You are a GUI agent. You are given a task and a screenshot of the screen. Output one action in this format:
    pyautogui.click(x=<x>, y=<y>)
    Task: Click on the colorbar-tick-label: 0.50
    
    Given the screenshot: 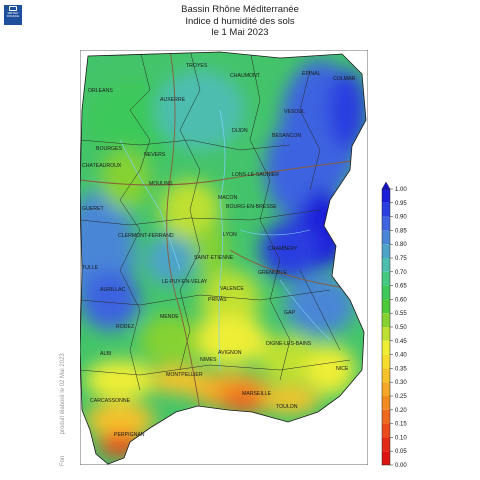 What is the action you would take?
    pyautogui.click(x=401, y=328)
    